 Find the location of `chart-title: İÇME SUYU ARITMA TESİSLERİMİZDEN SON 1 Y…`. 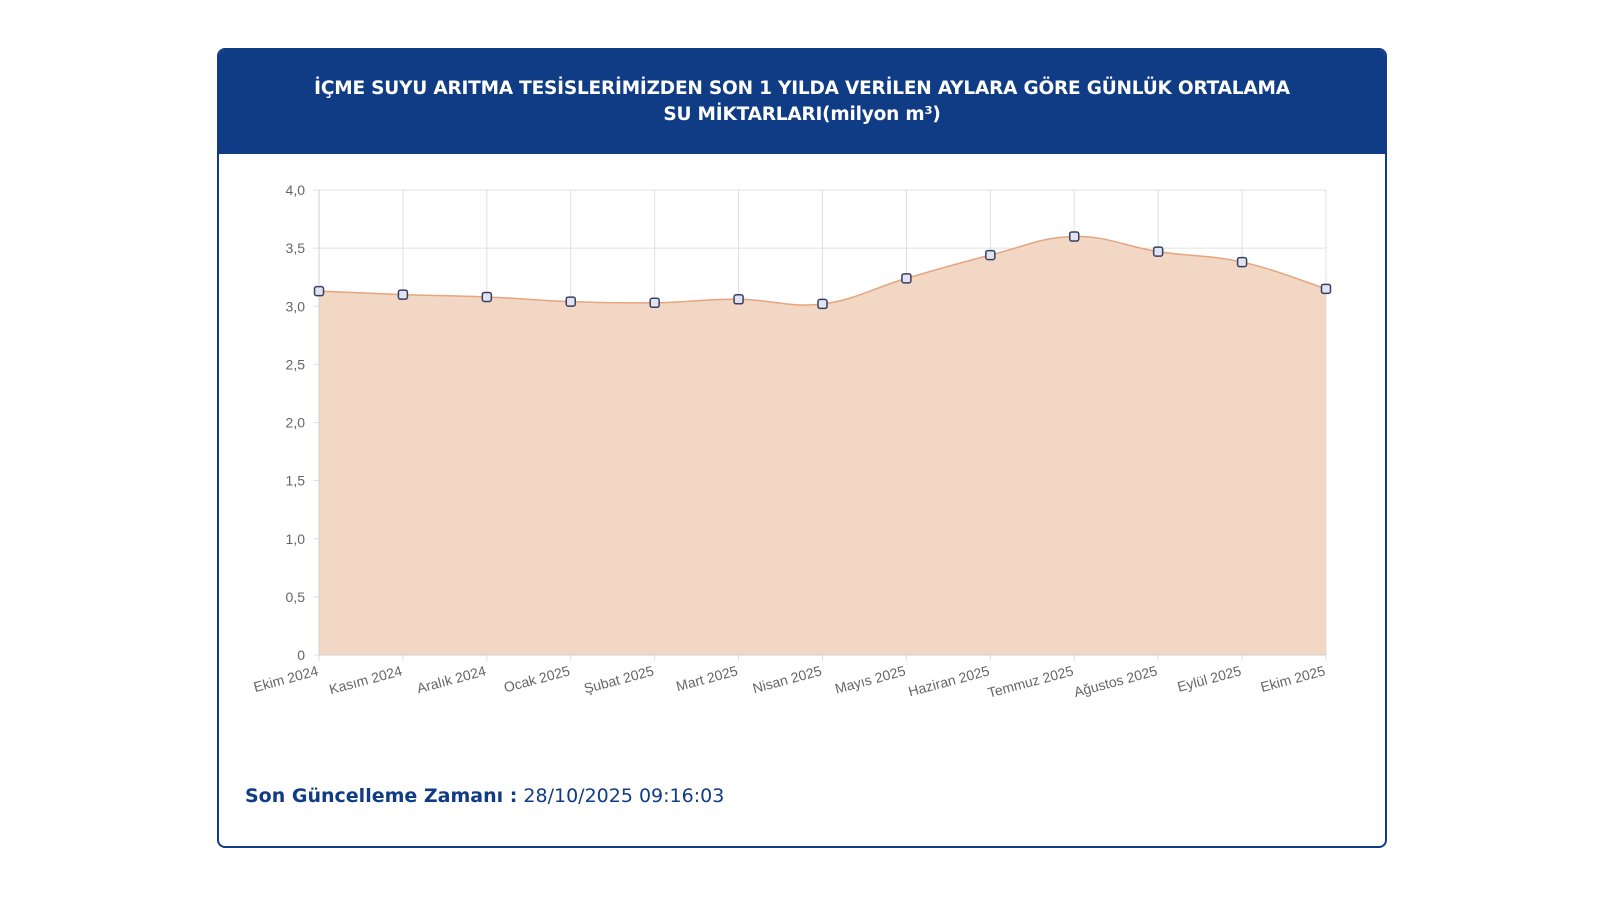

chart-title: İÇME SUYU ARITMA TESİSLERİMİZDEN SON 1 Y… is located at coordinates (802, 101).